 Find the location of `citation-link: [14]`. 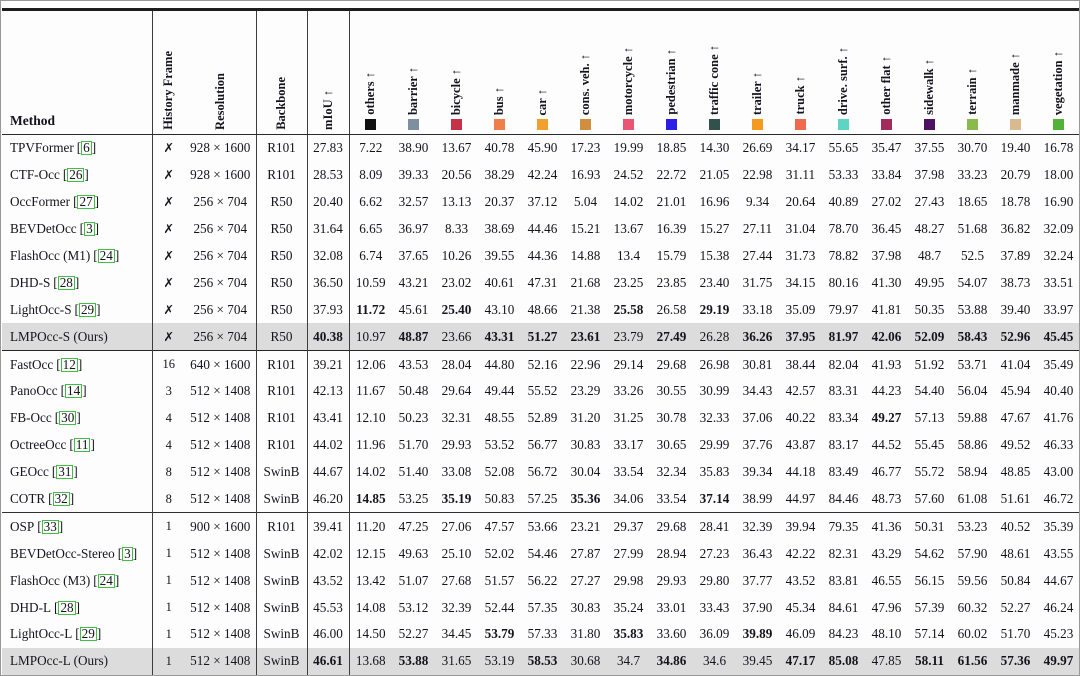

citation-link: [14] is located at coordinates (74, 391).